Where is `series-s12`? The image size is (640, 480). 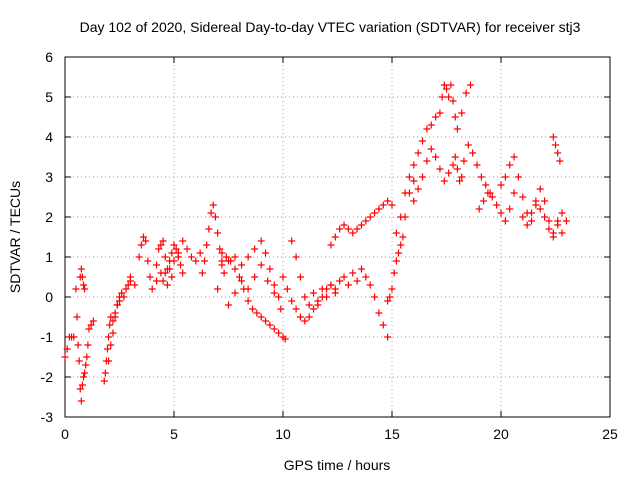 series-s12 is located at coordinates (255, 287).